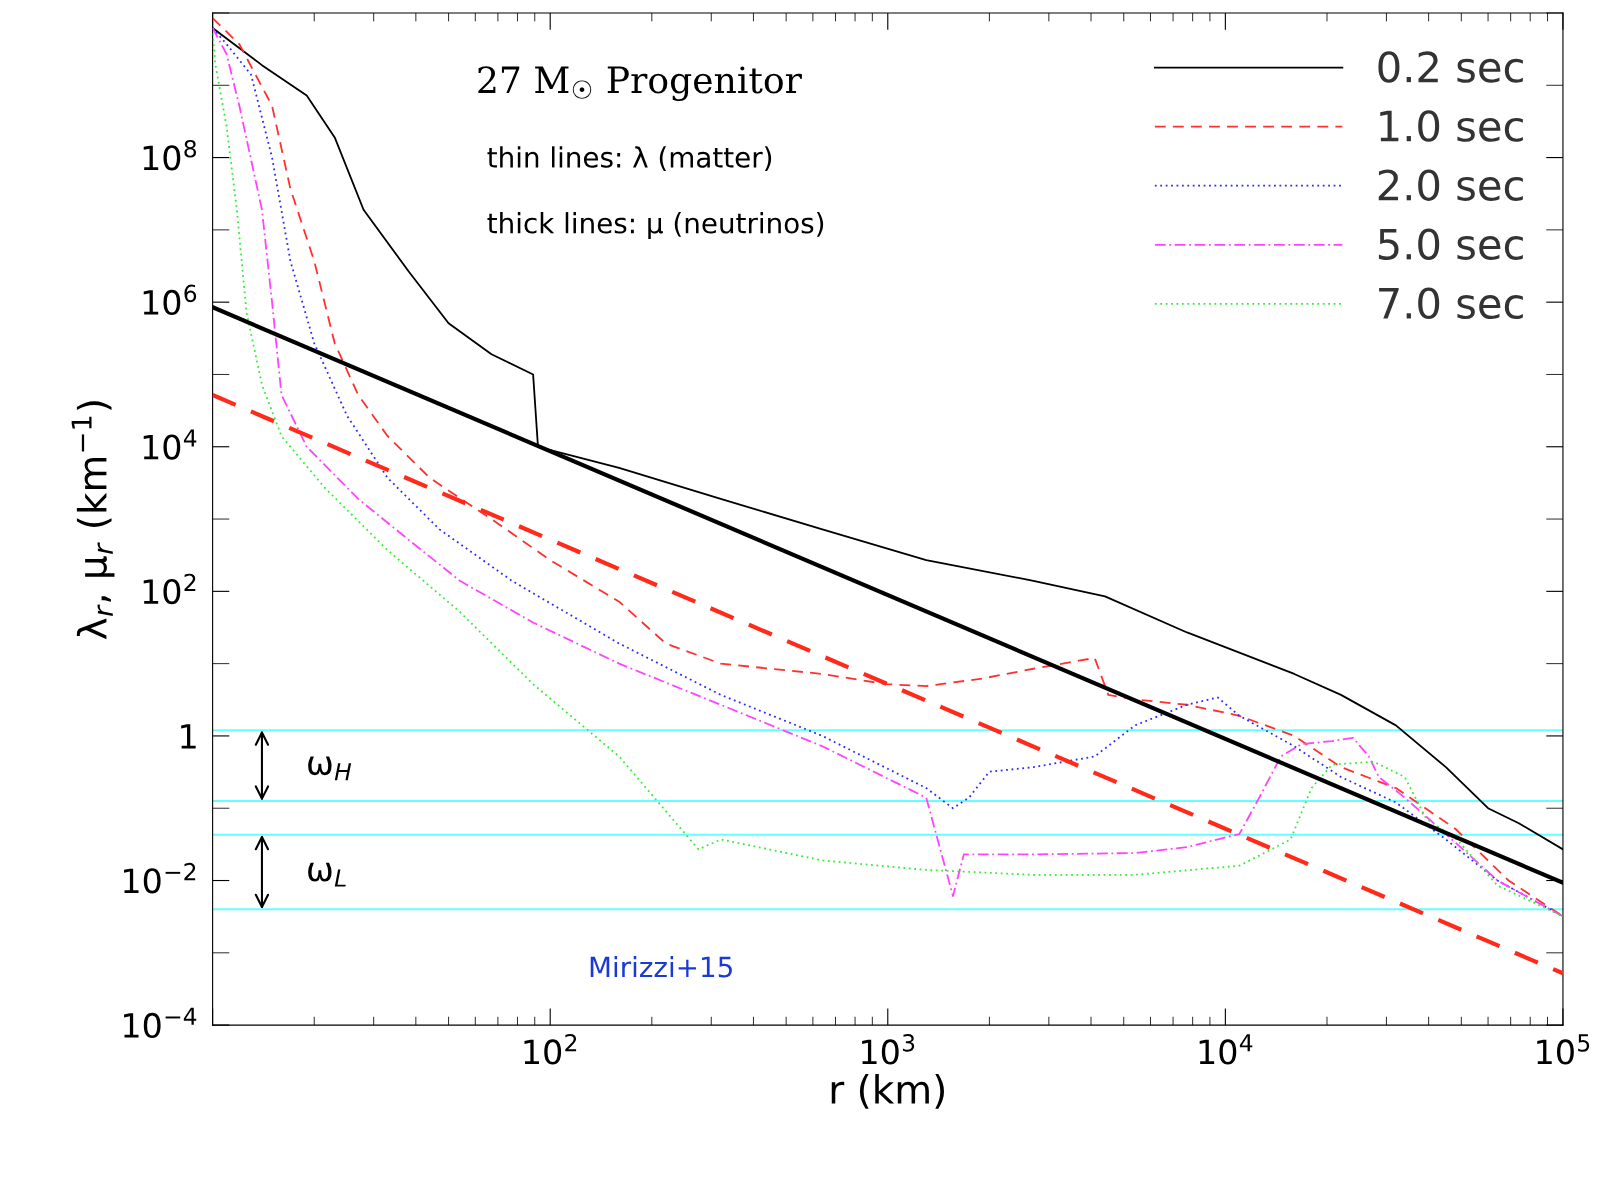  What do you see at coordinates (1451, 303) in the screenshot?
I see `legend-label: 7.0 sec` at bounding box center [1451, 303].